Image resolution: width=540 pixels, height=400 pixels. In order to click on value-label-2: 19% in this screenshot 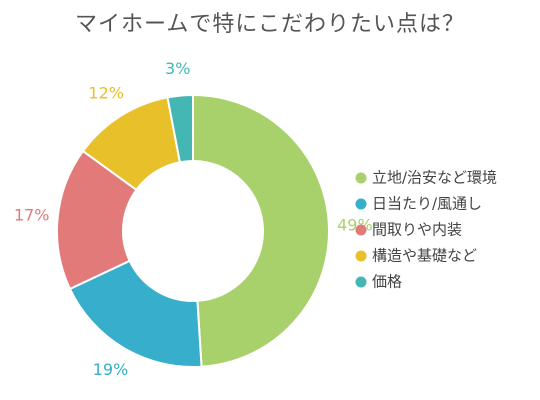, I will do `click(111, 369)`.